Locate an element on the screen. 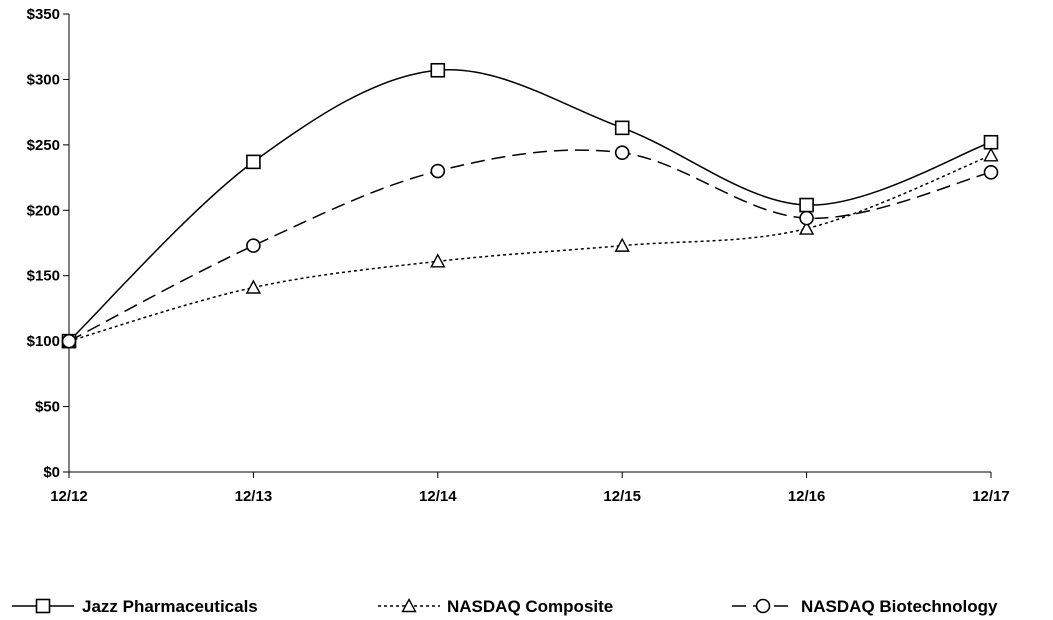 Image resolution: width=1053 pixels, height=620 pixels. legend-item: Jazz Pharmaceuticals is located at coordinates (135, 606).